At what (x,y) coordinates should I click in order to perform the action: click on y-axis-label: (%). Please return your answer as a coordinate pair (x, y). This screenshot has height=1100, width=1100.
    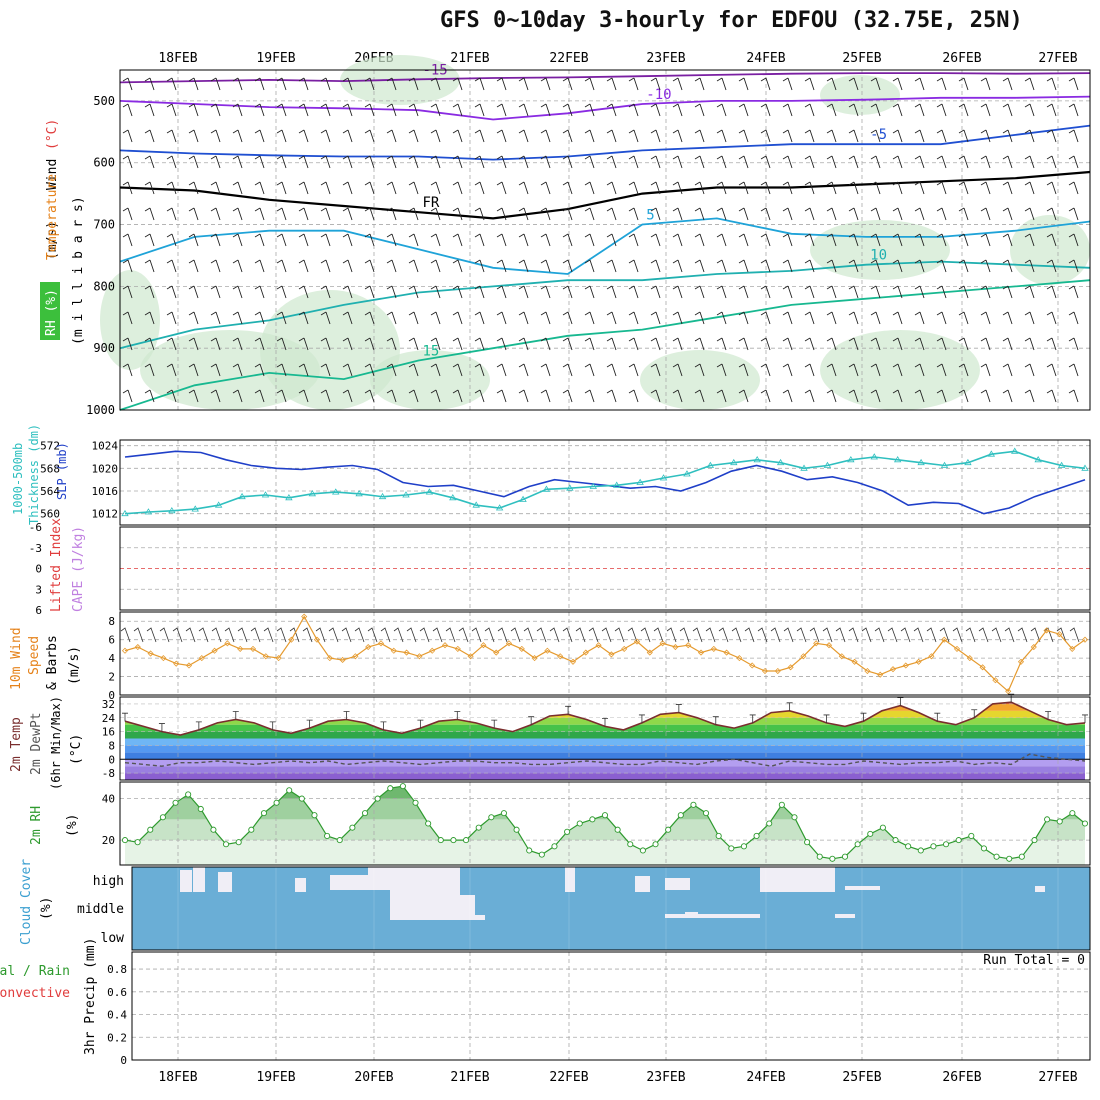
    Looking at the image, I should click on (72, 825).